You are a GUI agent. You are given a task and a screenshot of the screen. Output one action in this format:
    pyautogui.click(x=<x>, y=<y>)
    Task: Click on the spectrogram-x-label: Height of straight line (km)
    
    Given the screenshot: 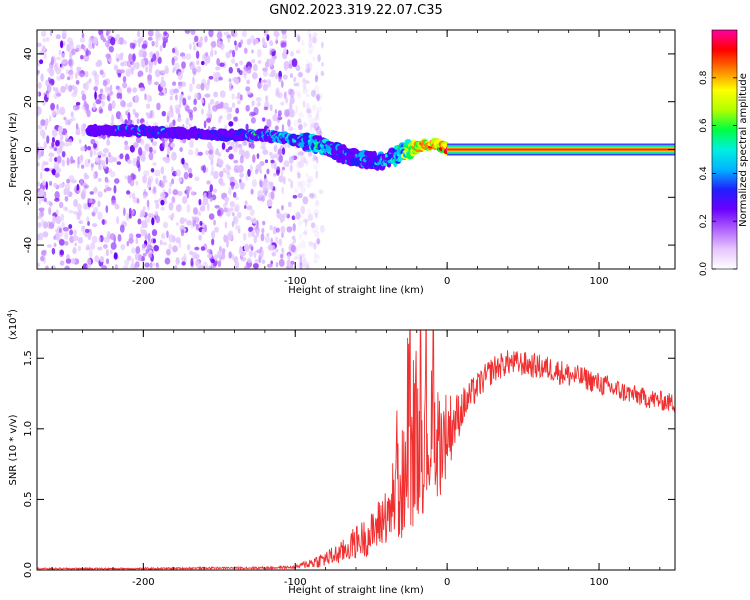 What is the action you would take?
    pyautogui.click(x=356, y=290)
    